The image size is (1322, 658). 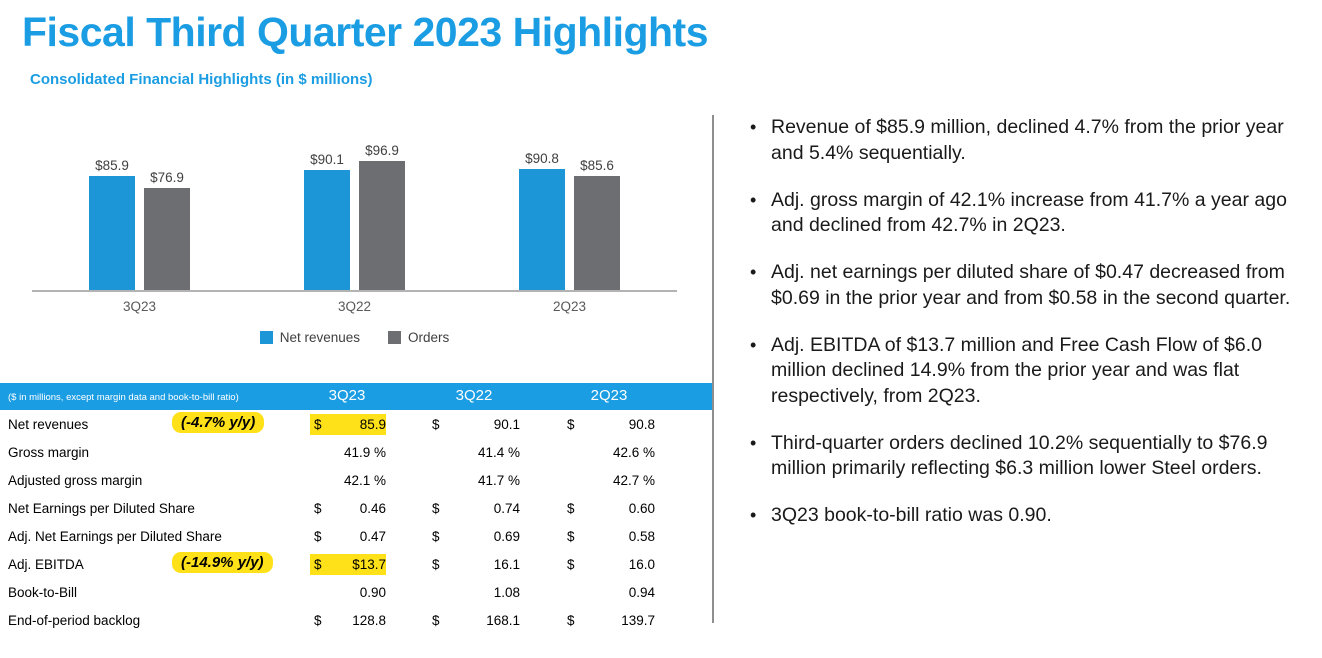 What do you see at coordinates (364, 453) in the screenshot?
I see `cell-value: 41.9 %` at bounding box center [364, 453].